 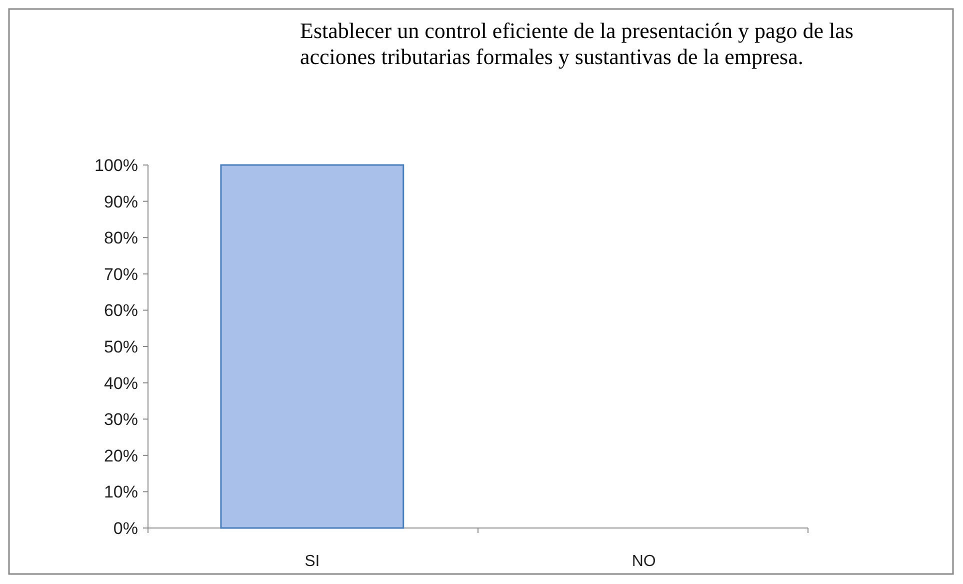 What do you see at coordinates (121, 310) in the screenshot?
I see `y-tick-label: 60%` at bounding box center [121, 310].